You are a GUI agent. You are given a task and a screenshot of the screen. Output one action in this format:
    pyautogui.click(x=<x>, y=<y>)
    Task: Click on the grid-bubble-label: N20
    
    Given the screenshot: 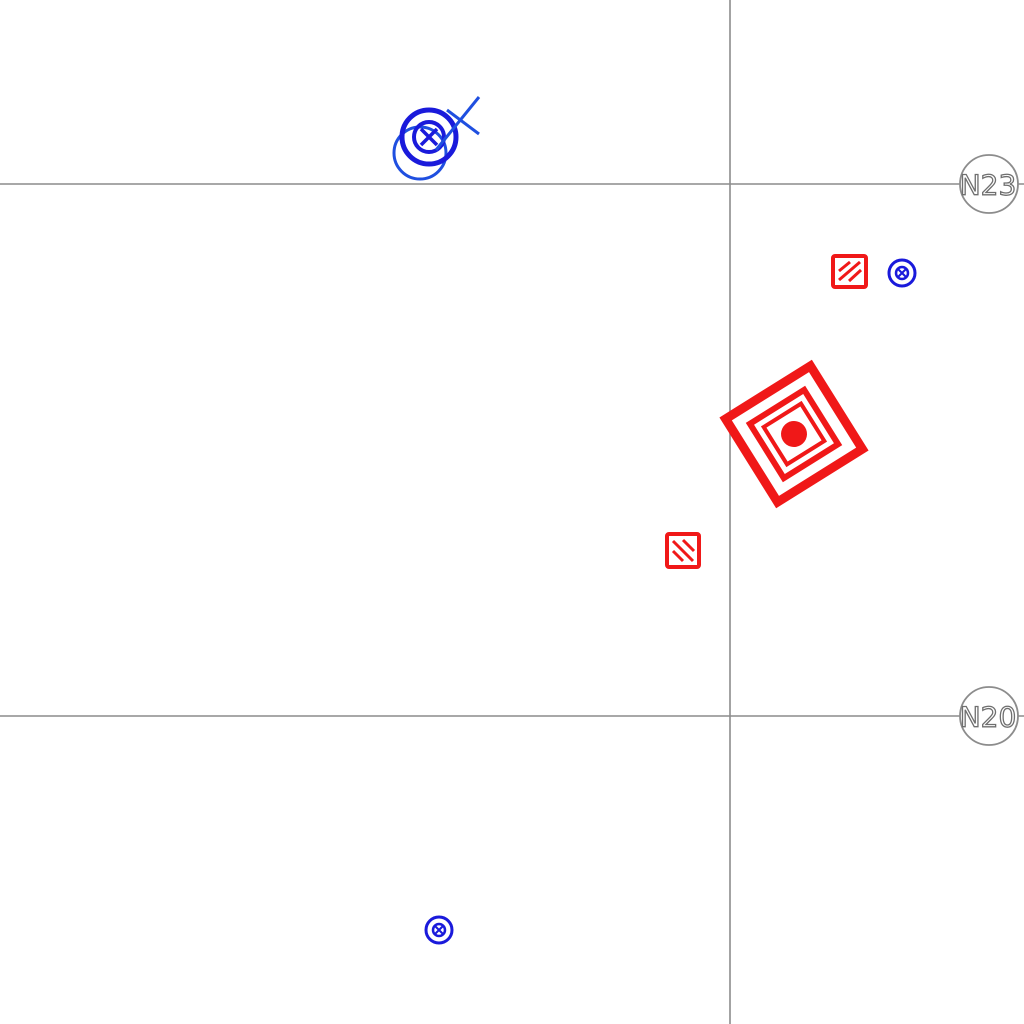 What is the action you would take?
    pyautogui.click(x=988, y=717)
    